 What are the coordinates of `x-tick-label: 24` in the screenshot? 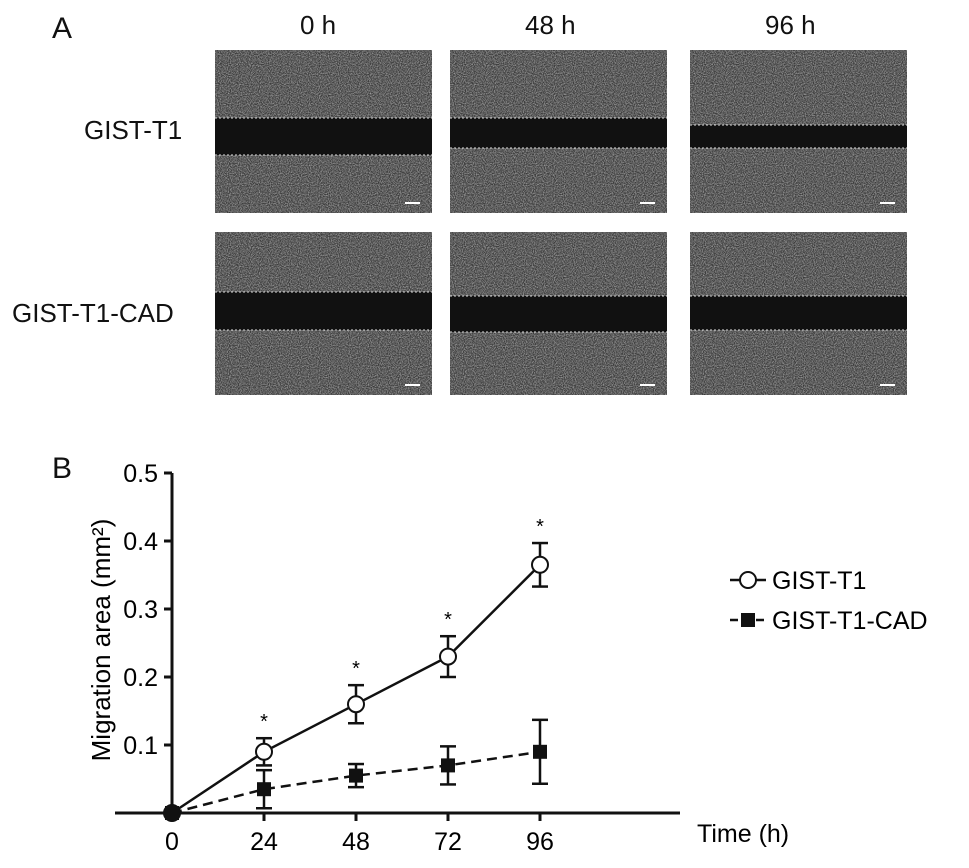 It's located at (264, 842).